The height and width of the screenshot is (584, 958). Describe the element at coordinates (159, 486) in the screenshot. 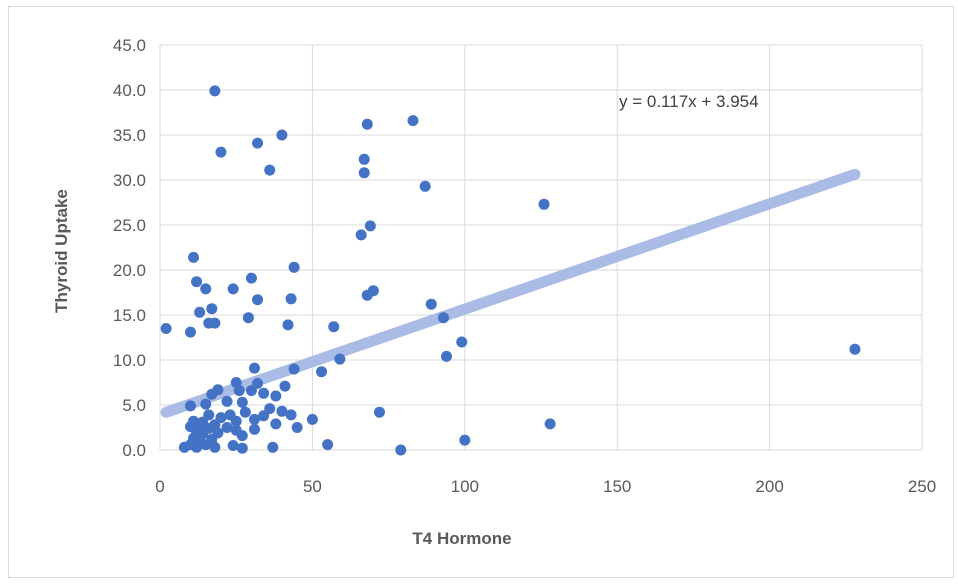

I see `x-tick-label: 0` at that location.